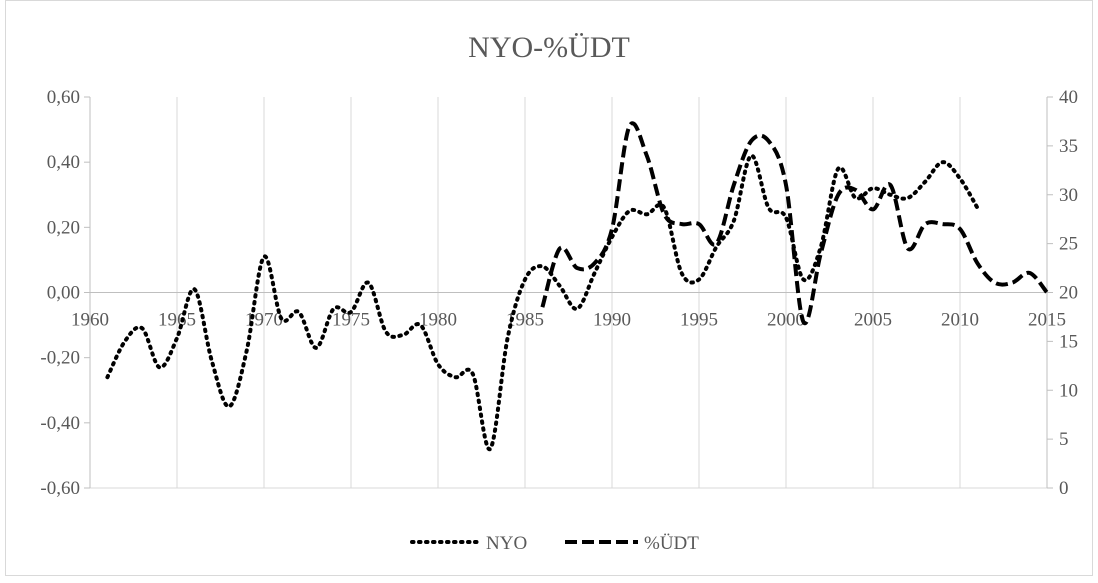  I want to click on x-tick-label: 1970, so click(264, 320).